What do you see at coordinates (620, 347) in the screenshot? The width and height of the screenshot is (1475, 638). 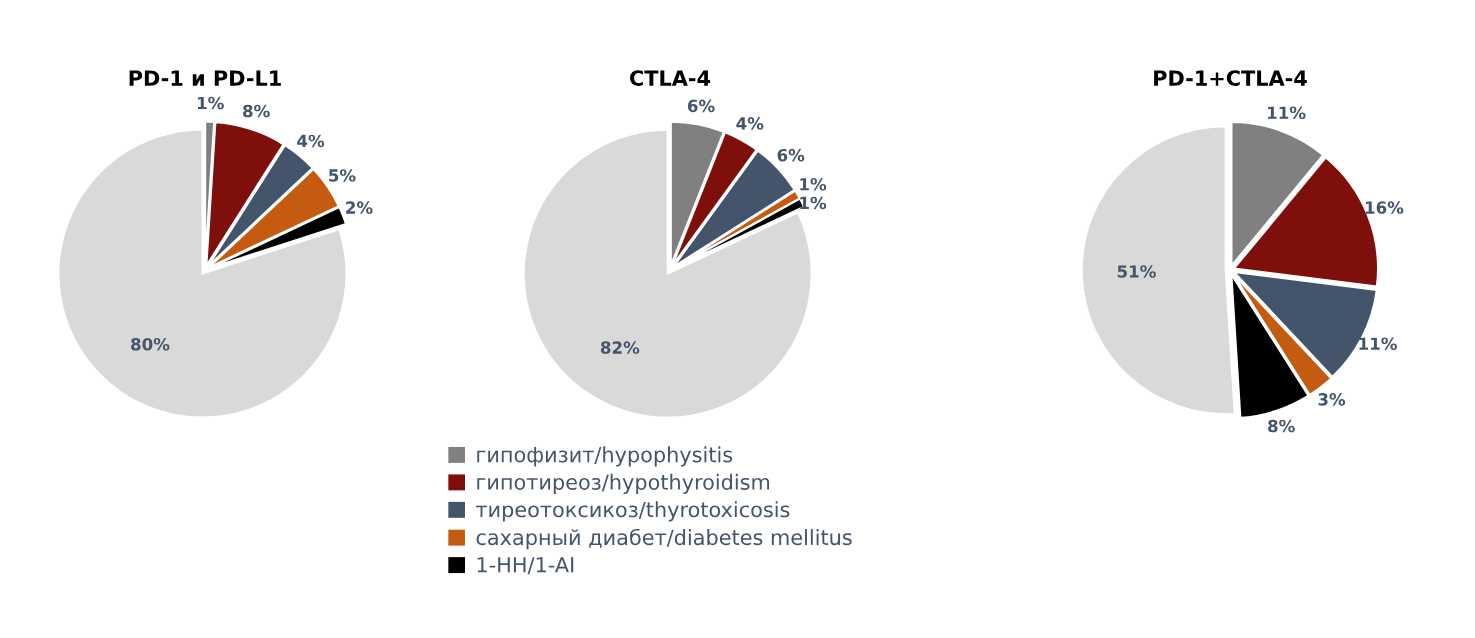 I see `data-label: 82%` at bounding box center [620, 347].